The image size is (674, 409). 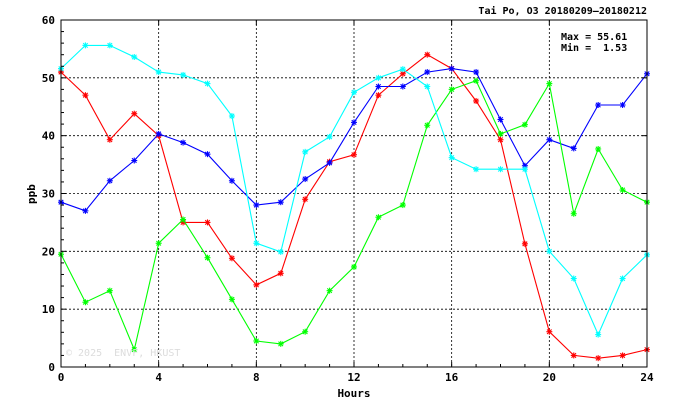 What do you see at coordinates (647, 377) in the screenshot?
I see `x-tick-label-6: 24` at bounding box center [647, 377].